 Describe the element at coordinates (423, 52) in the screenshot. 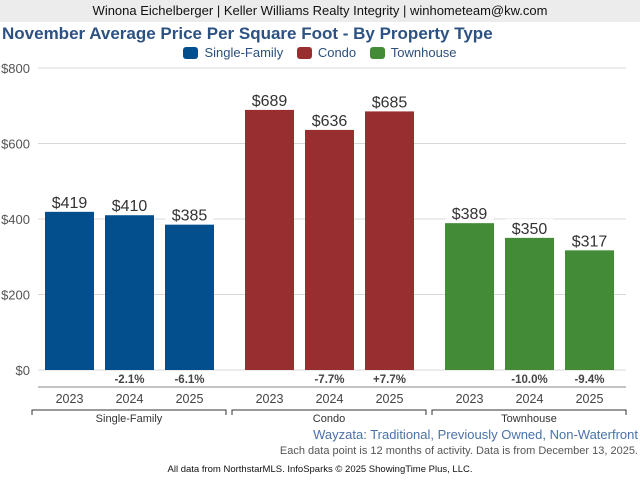

I see `legend-label: Townhouse` at that location.